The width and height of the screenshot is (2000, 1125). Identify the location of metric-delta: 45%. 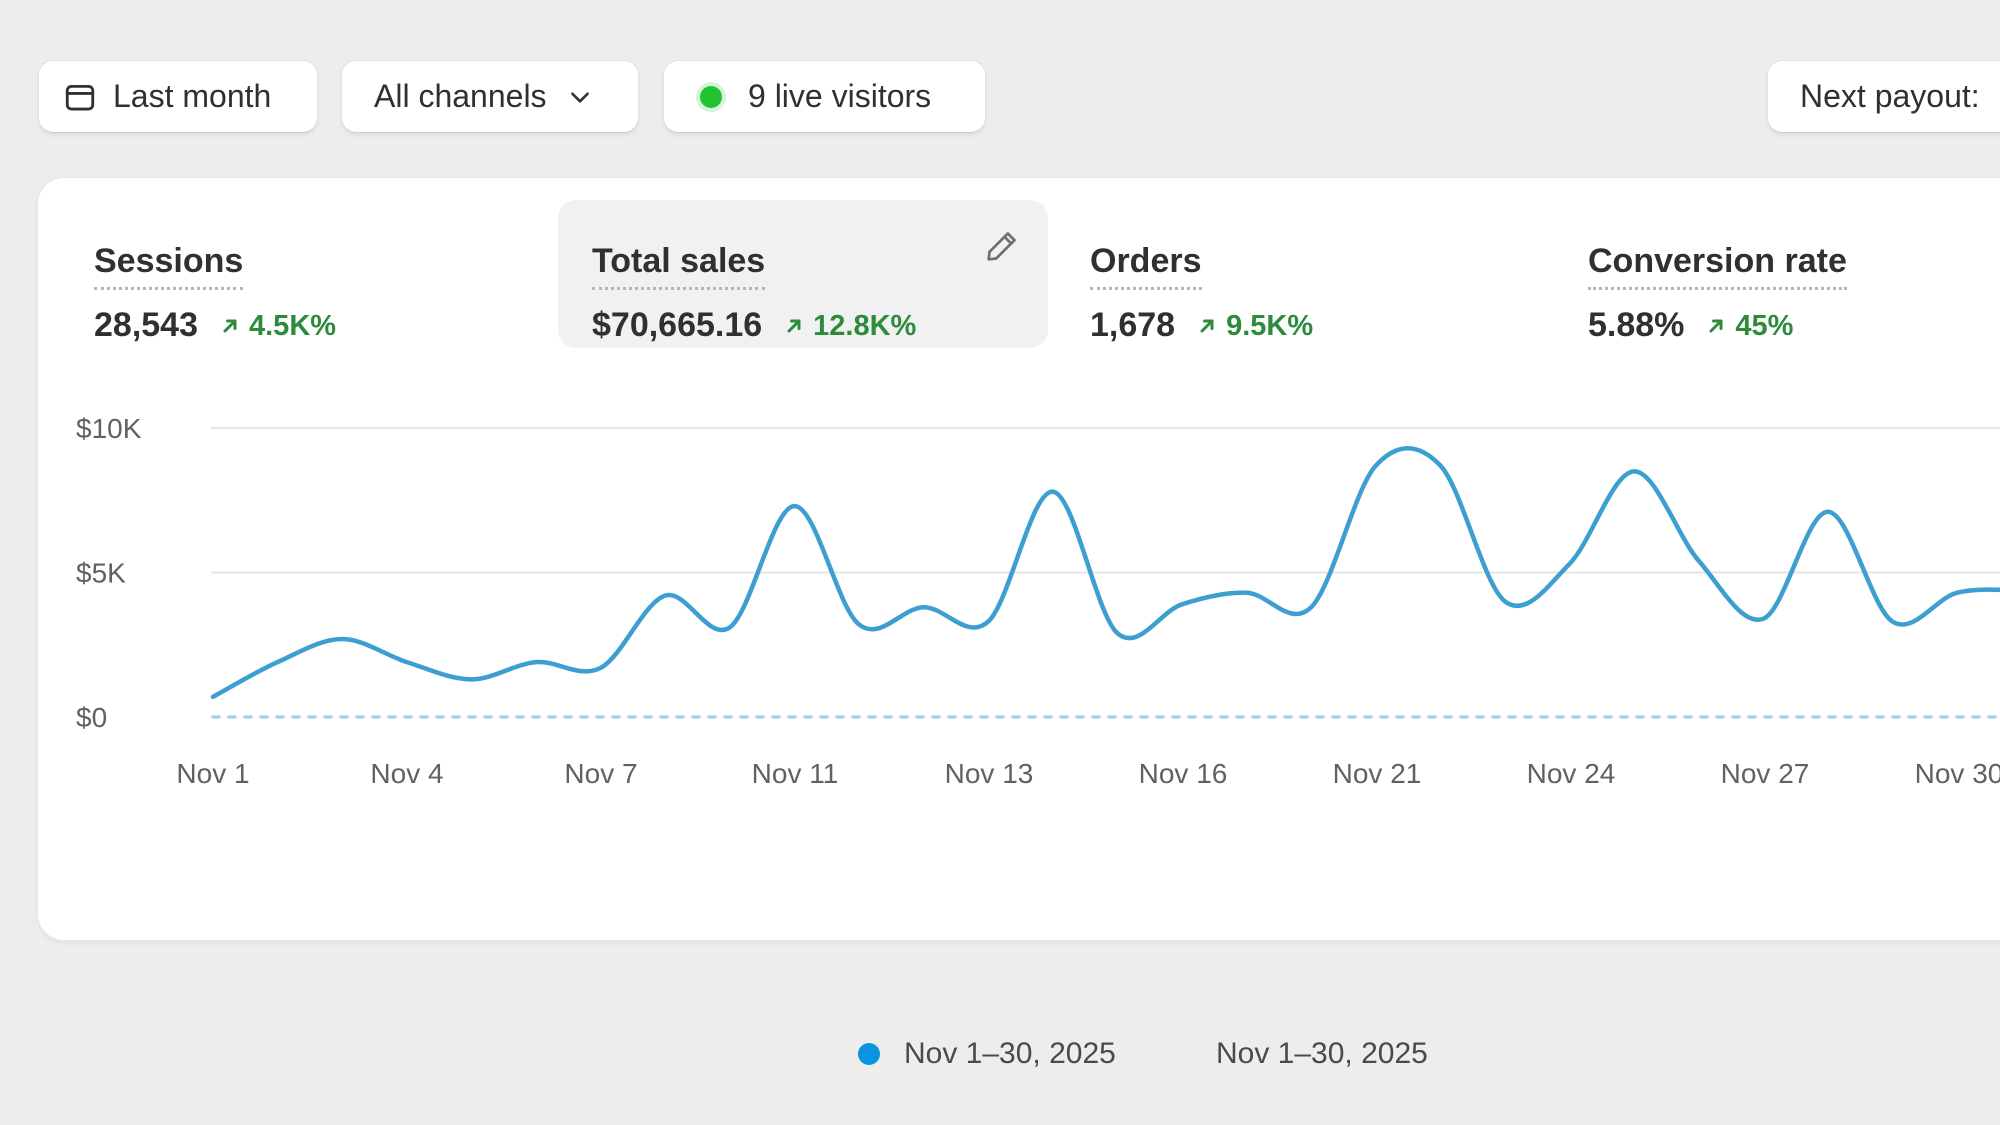
(1749, 326).